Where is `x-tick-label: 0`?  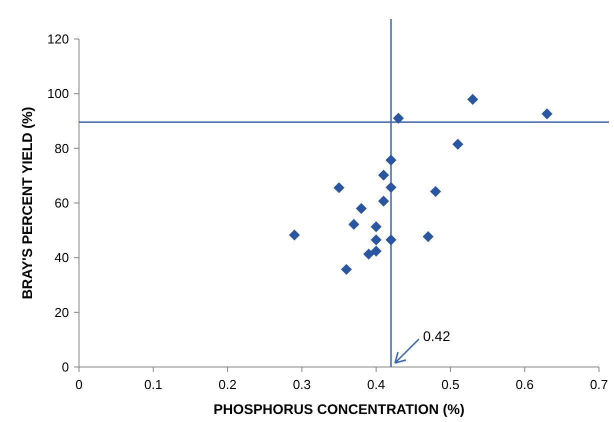
x-tick-label: 0 is located at coordinates (79, 384).